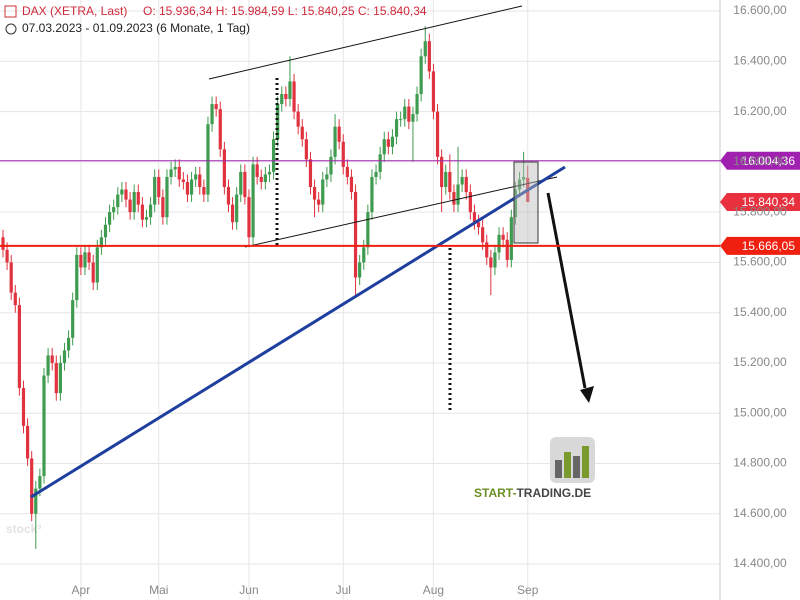 This screenshot has height=600, width=800. I want to click on logo-text: START-TRADING.DE, so click(532, 493).